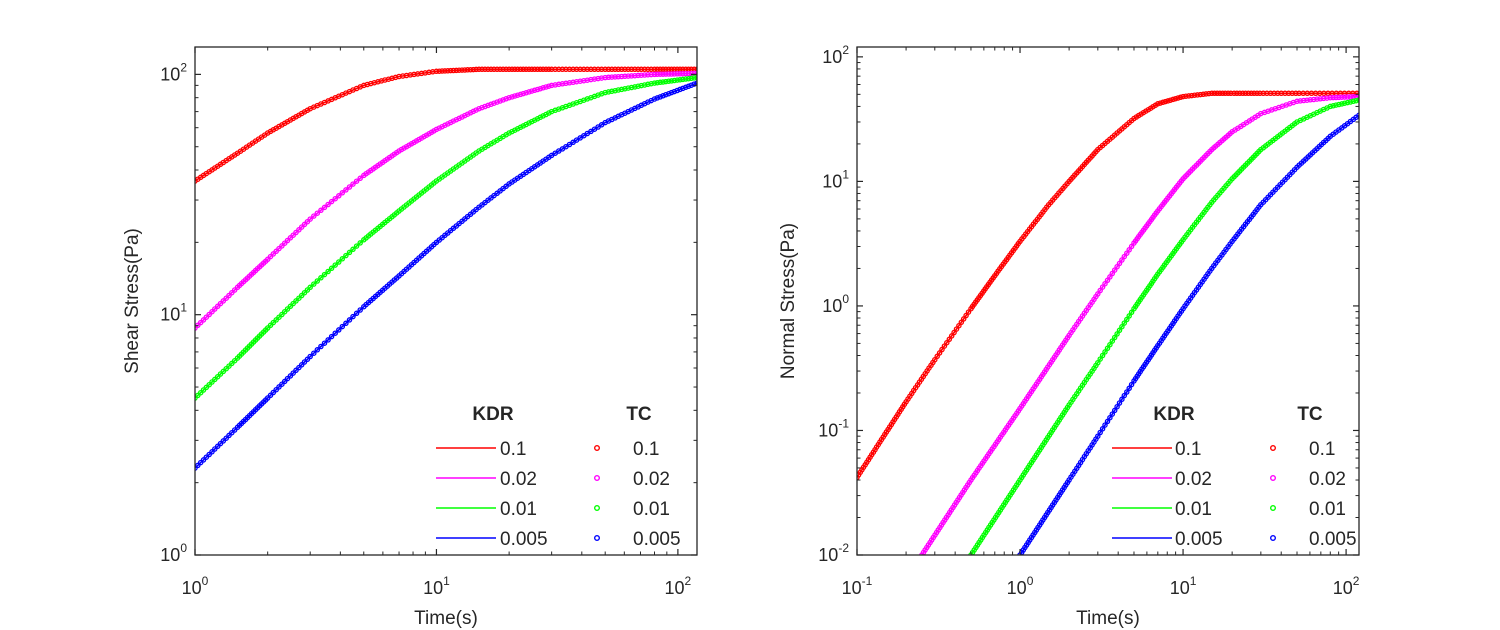  I want to click on legend-kdr-label: 0.01, so click(518, 509).